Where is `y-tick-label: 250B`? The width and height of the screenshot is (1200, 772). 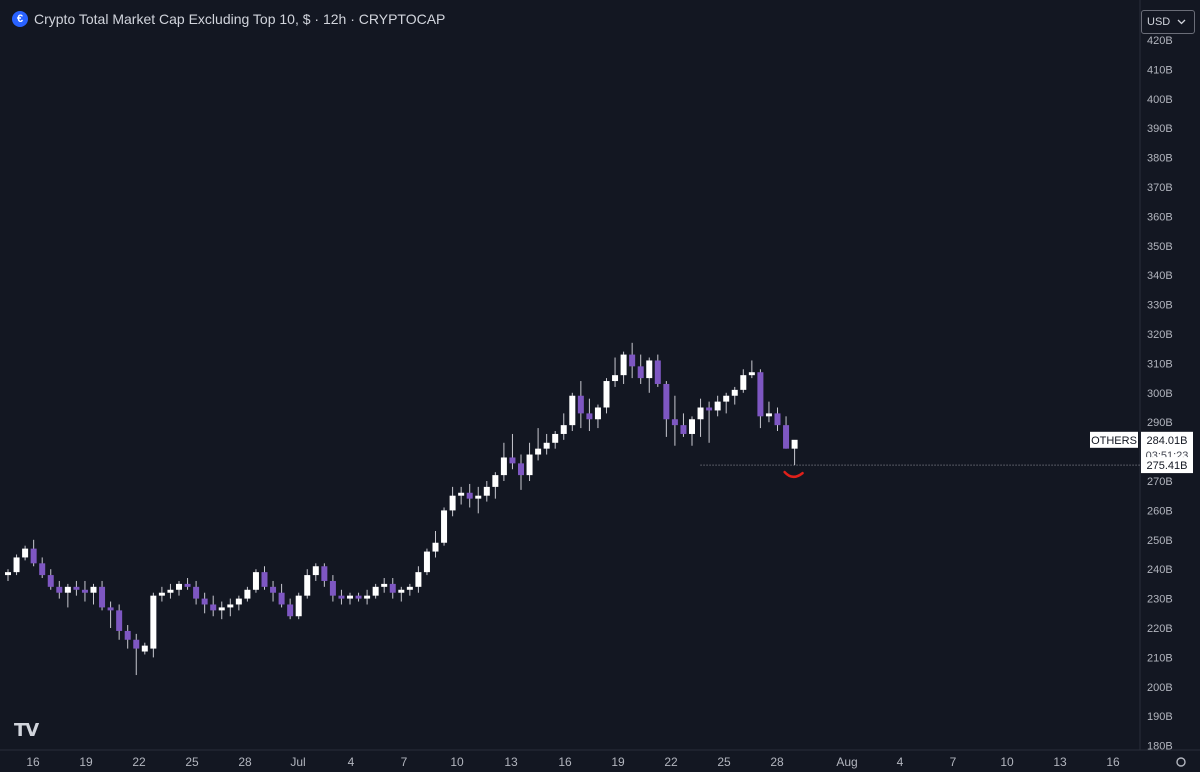
y-tick-label: 250B is located at coordinates (1160, 541).